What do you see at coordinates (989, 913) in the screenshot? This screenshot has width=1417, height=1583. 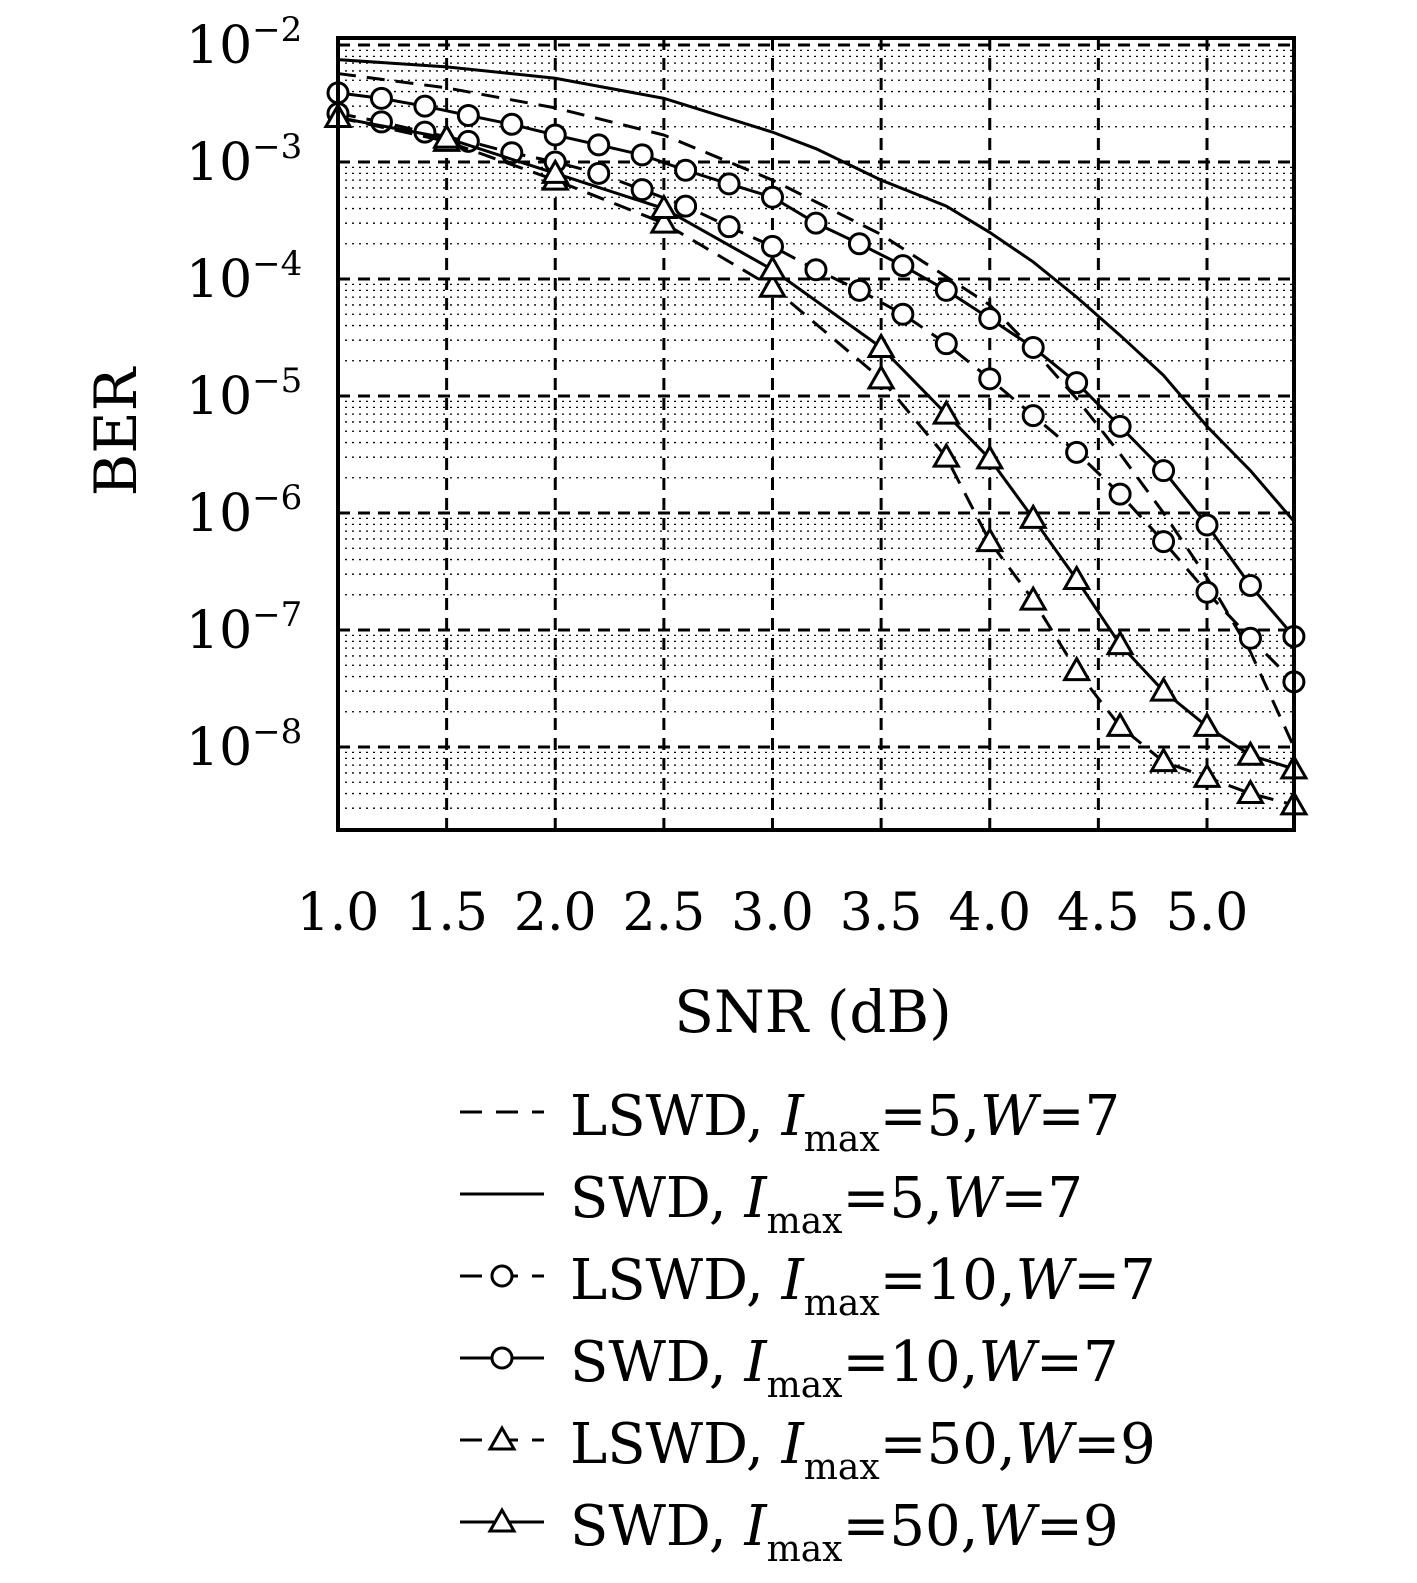 I see `x-tick-label: 4.0` at bounding box center [989, 913].